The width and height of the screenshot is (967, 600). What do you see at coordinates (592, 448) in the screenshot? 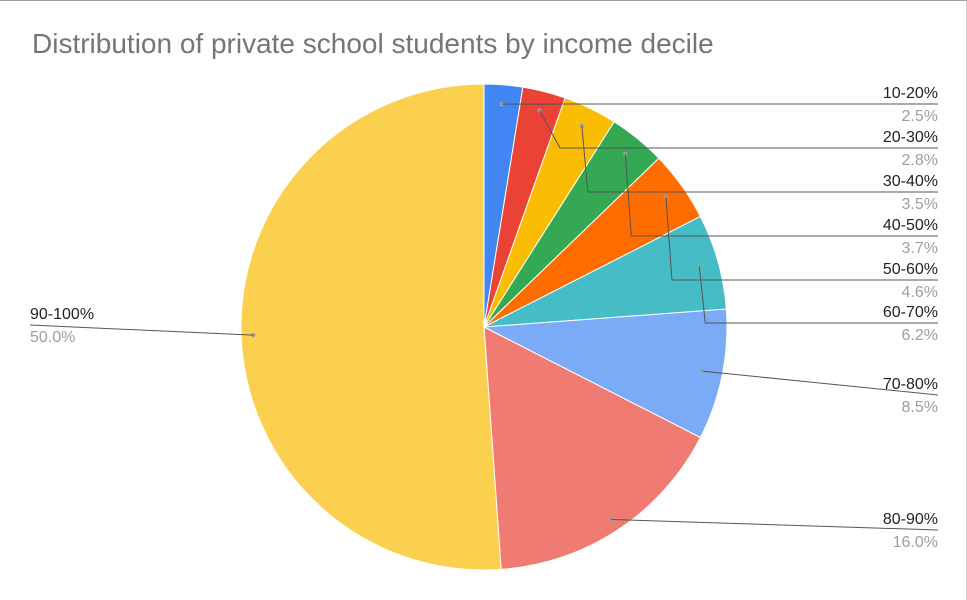
I see `pie-slice-80-90%` at bounding box center [592, 448].